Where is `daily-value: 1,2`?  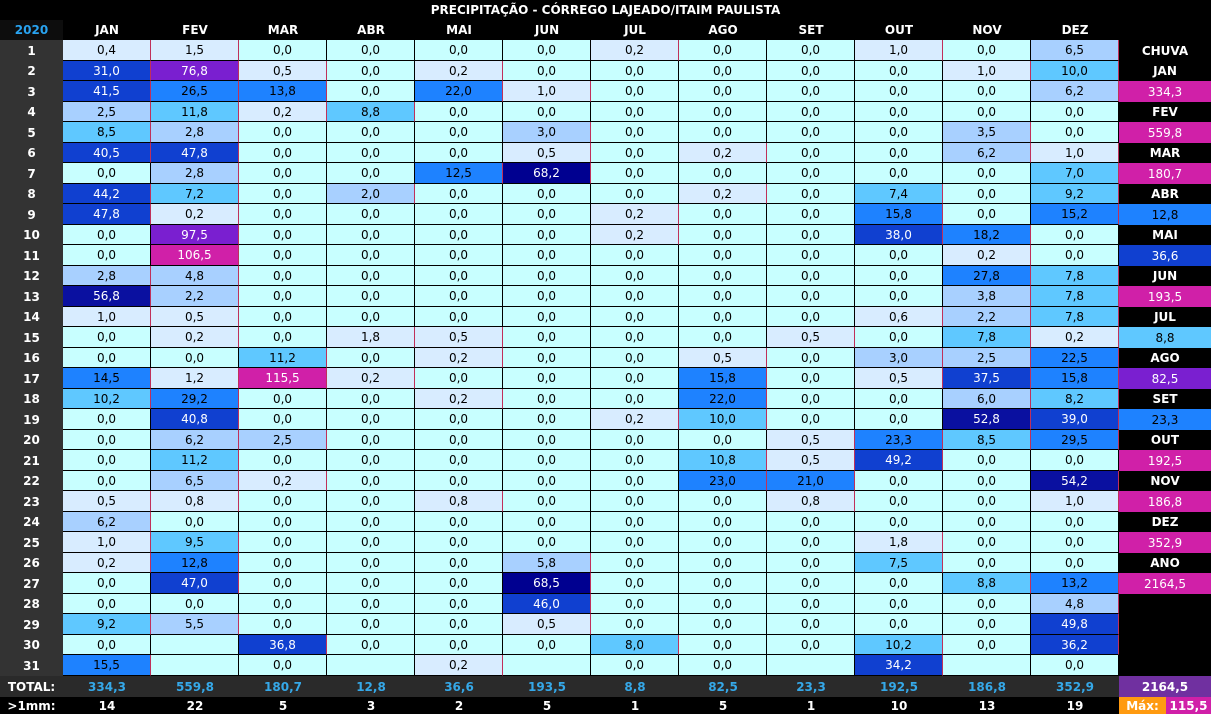 daily-value: 1,2 is located at coordinates (195, 378).